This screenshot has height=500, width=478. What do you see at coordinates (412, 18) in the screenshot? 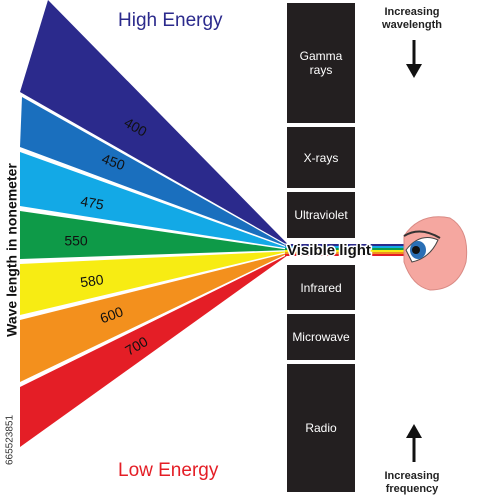
I see `note-top: Increasing wavelength` at bounding box center [412, 18].